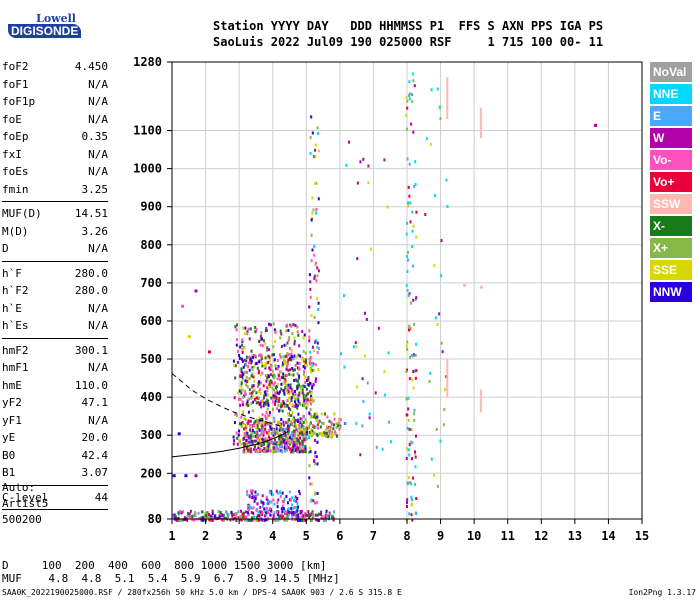  Describe the element at coordinates (447, 98) in the screenshot. I see `ssw-bar` at that location.